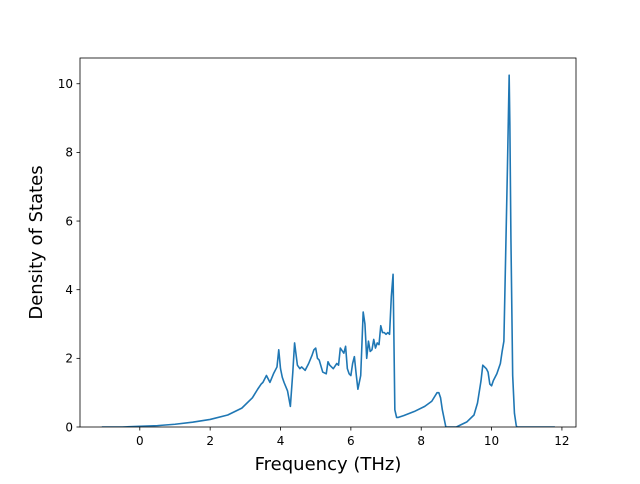  I want to click on x-tick-label: 10, so click(491, 441).